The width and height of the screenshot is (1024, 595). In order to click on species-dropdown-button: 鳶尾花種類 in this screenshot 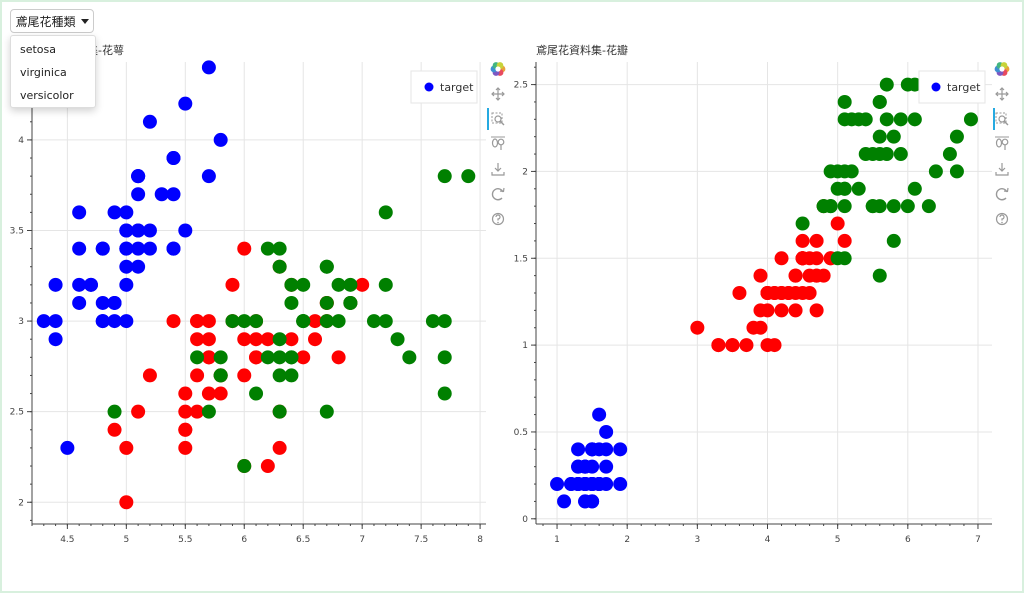, I will do `click(52, 21)`.